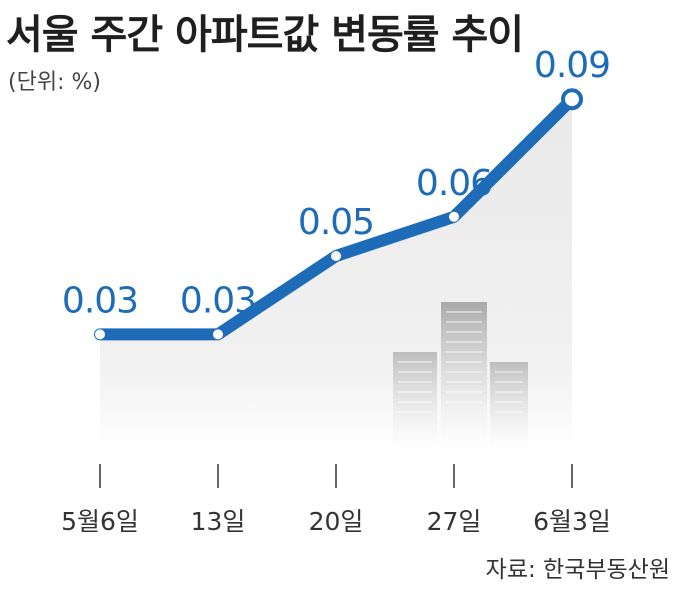 The width and height of the screenshot is (680, 589). Describe the element at coordinates (454, 521) in the screenshot. I see `x-tick-label: 27일` at that location.